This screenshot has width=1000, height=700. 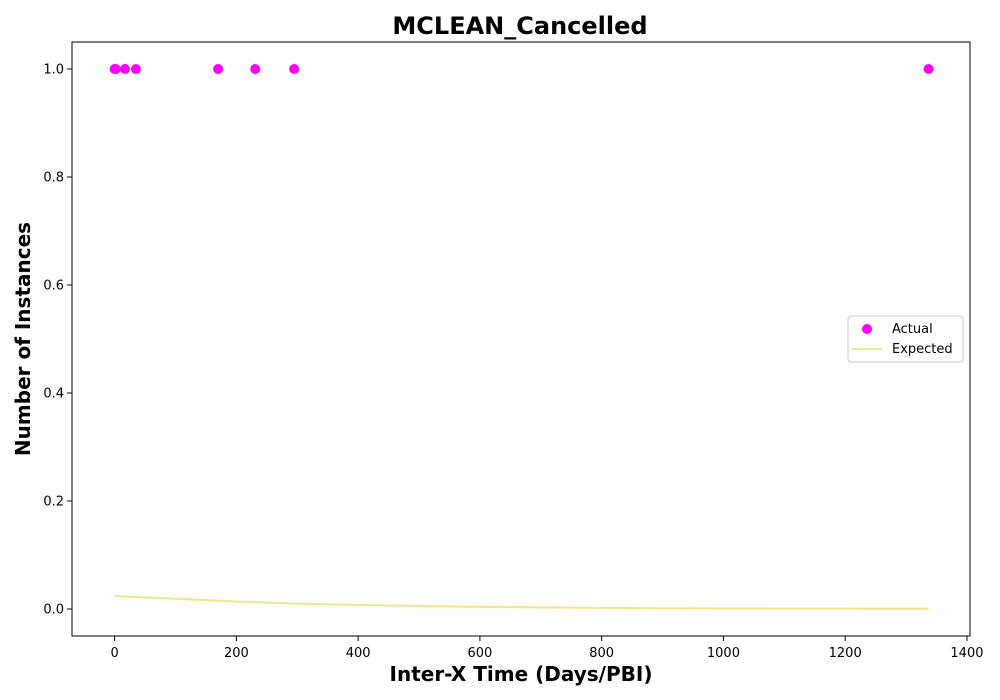 I want to click on legend-box, so click(x=905, y=339).